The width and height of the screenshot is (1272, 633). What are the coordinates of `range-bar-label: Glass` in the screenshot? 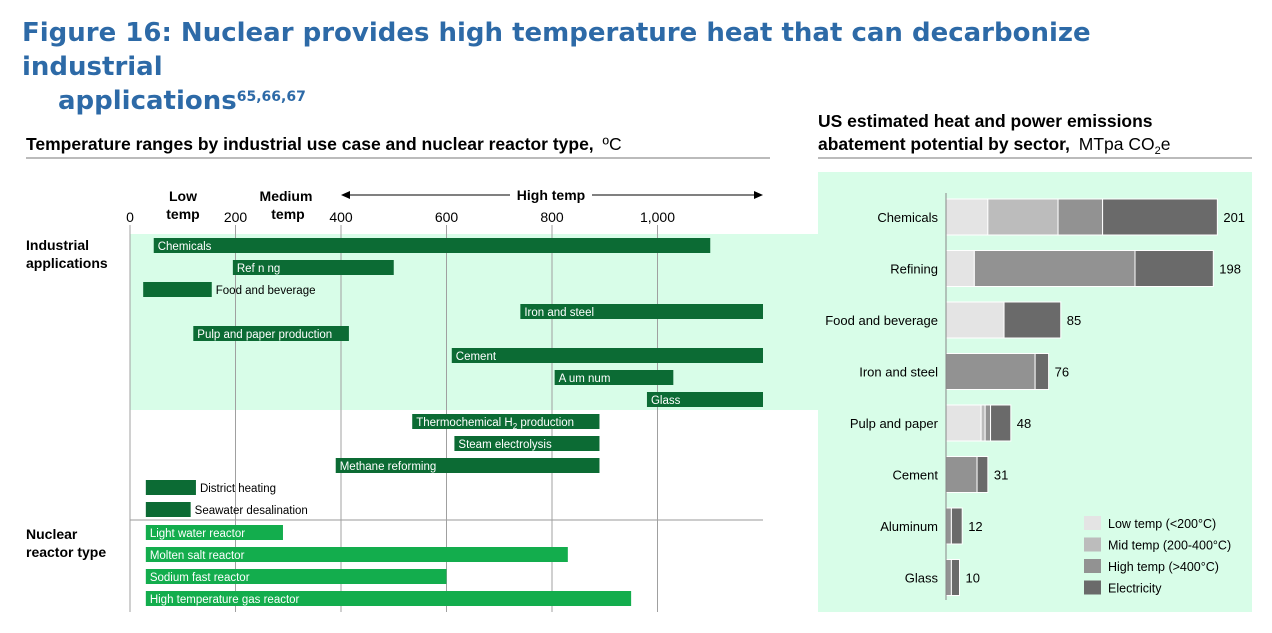 It's located at (666, 401).